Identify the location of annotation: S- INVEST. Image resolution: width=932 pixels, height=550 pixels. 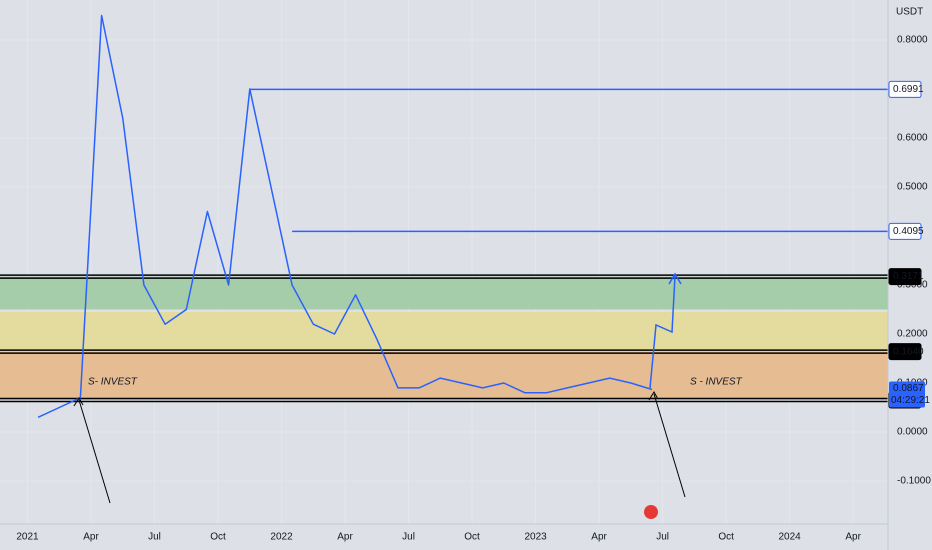
(113, 382).